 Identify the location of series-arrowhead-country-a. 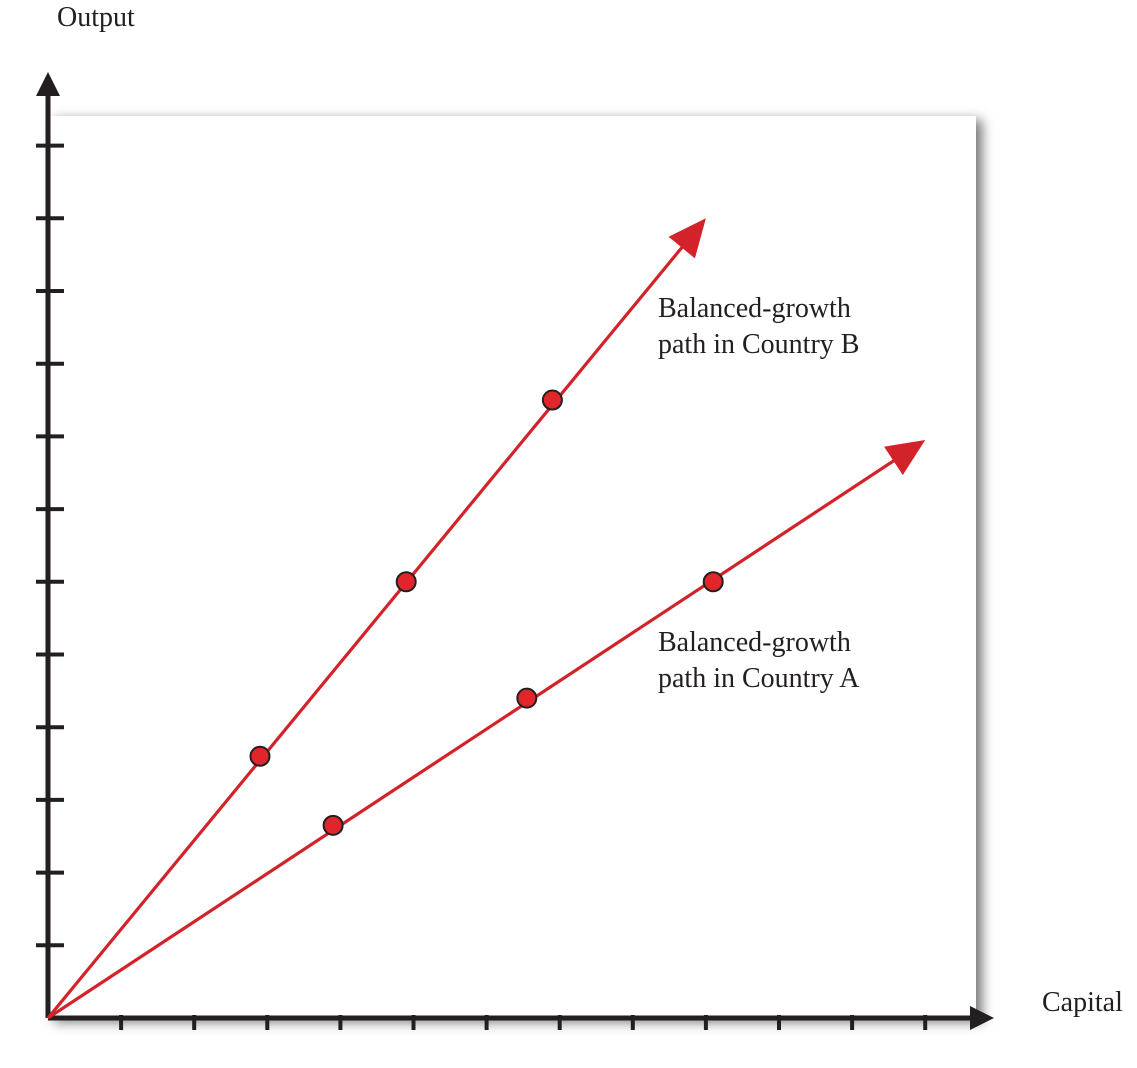
(905, 458).